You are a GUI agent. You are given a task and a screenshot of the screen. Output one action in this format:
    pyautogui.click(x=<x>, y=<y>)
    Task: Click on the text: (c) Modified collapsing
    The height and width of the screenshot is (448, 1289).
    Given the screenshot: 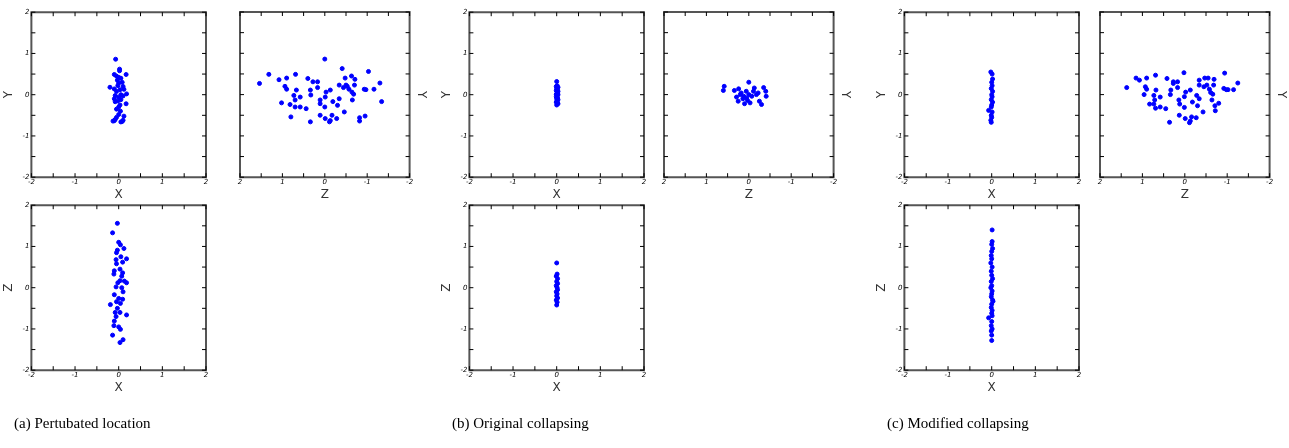 What is the action you would take?
    pyautogui.click(x=958, y=423)
    